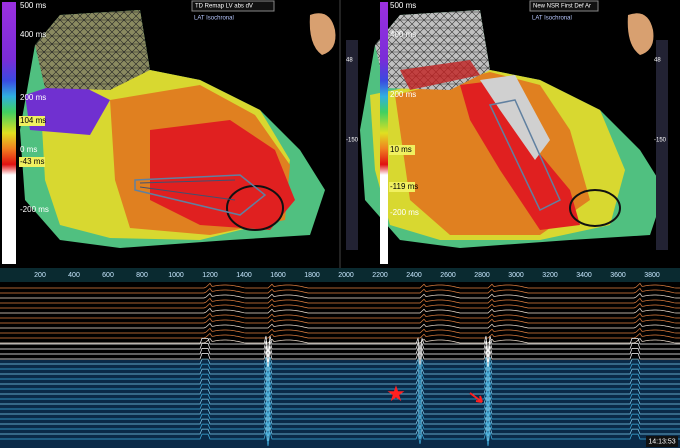 The image size is (680, 448). I want to click on time-tick: 400, so click(74, 275).